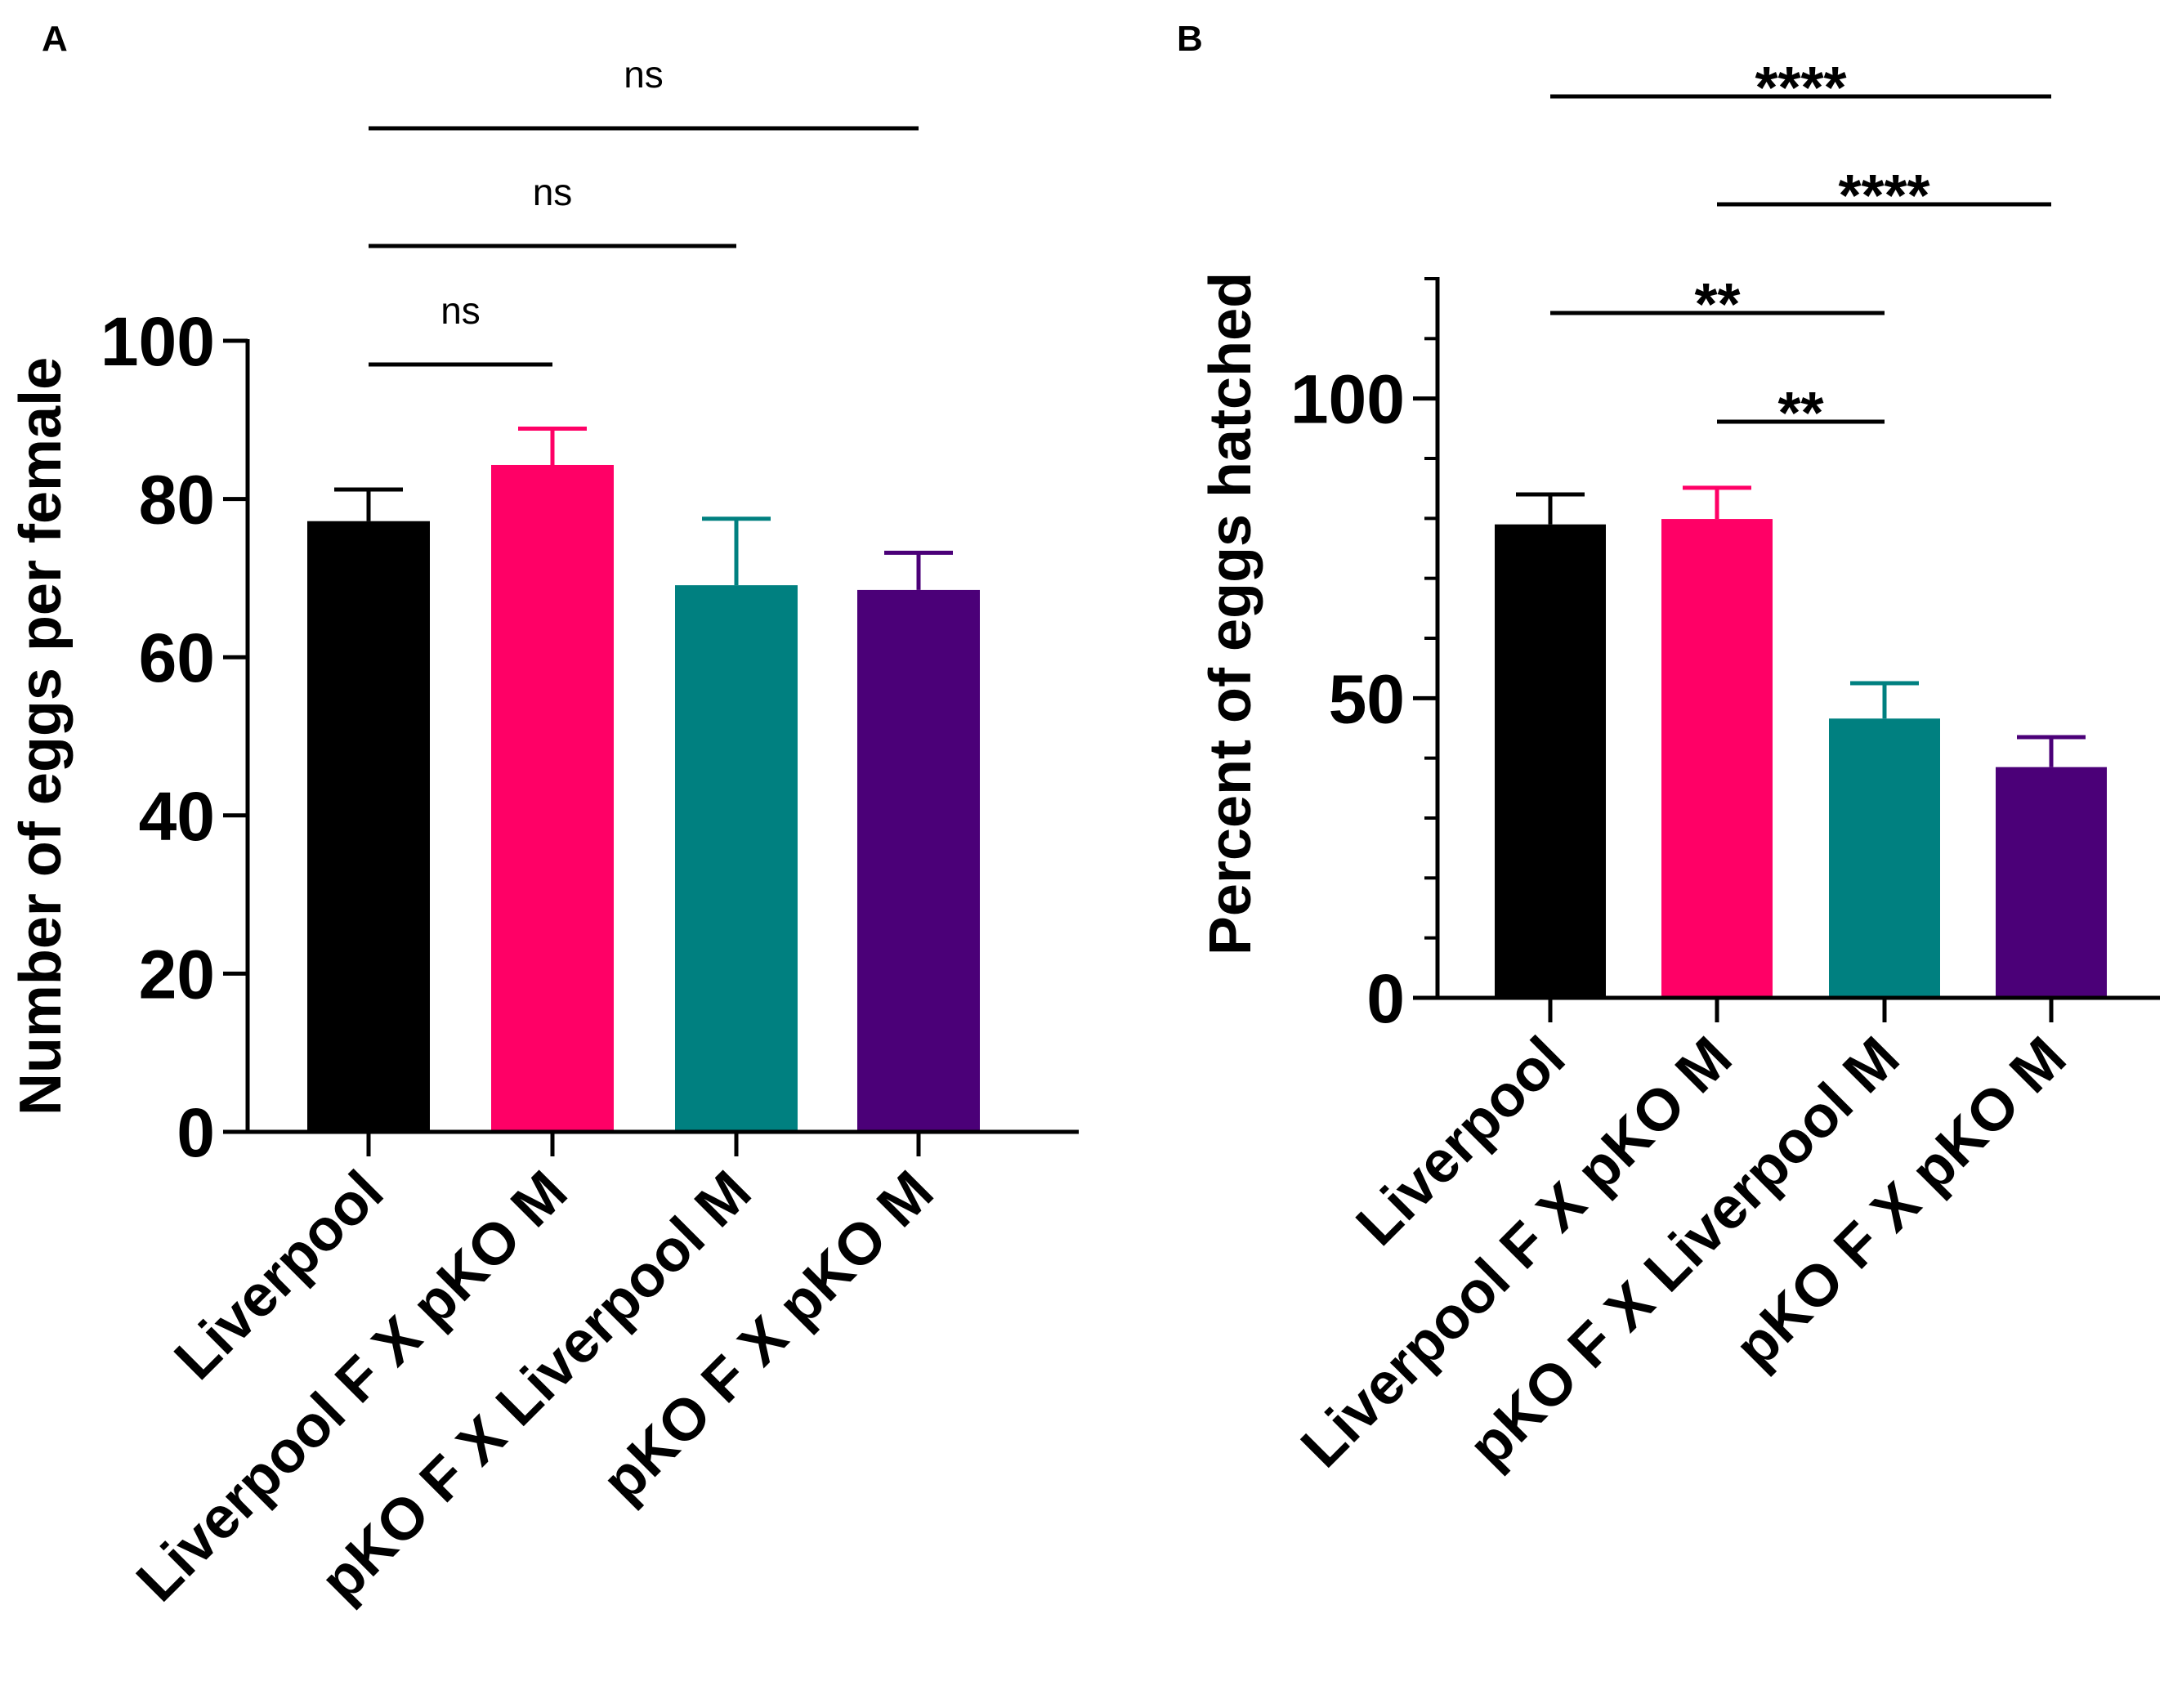 This screenshot has width=2182, height=1708. I want to click on y-tick-label: 50, so click(1367, 698).